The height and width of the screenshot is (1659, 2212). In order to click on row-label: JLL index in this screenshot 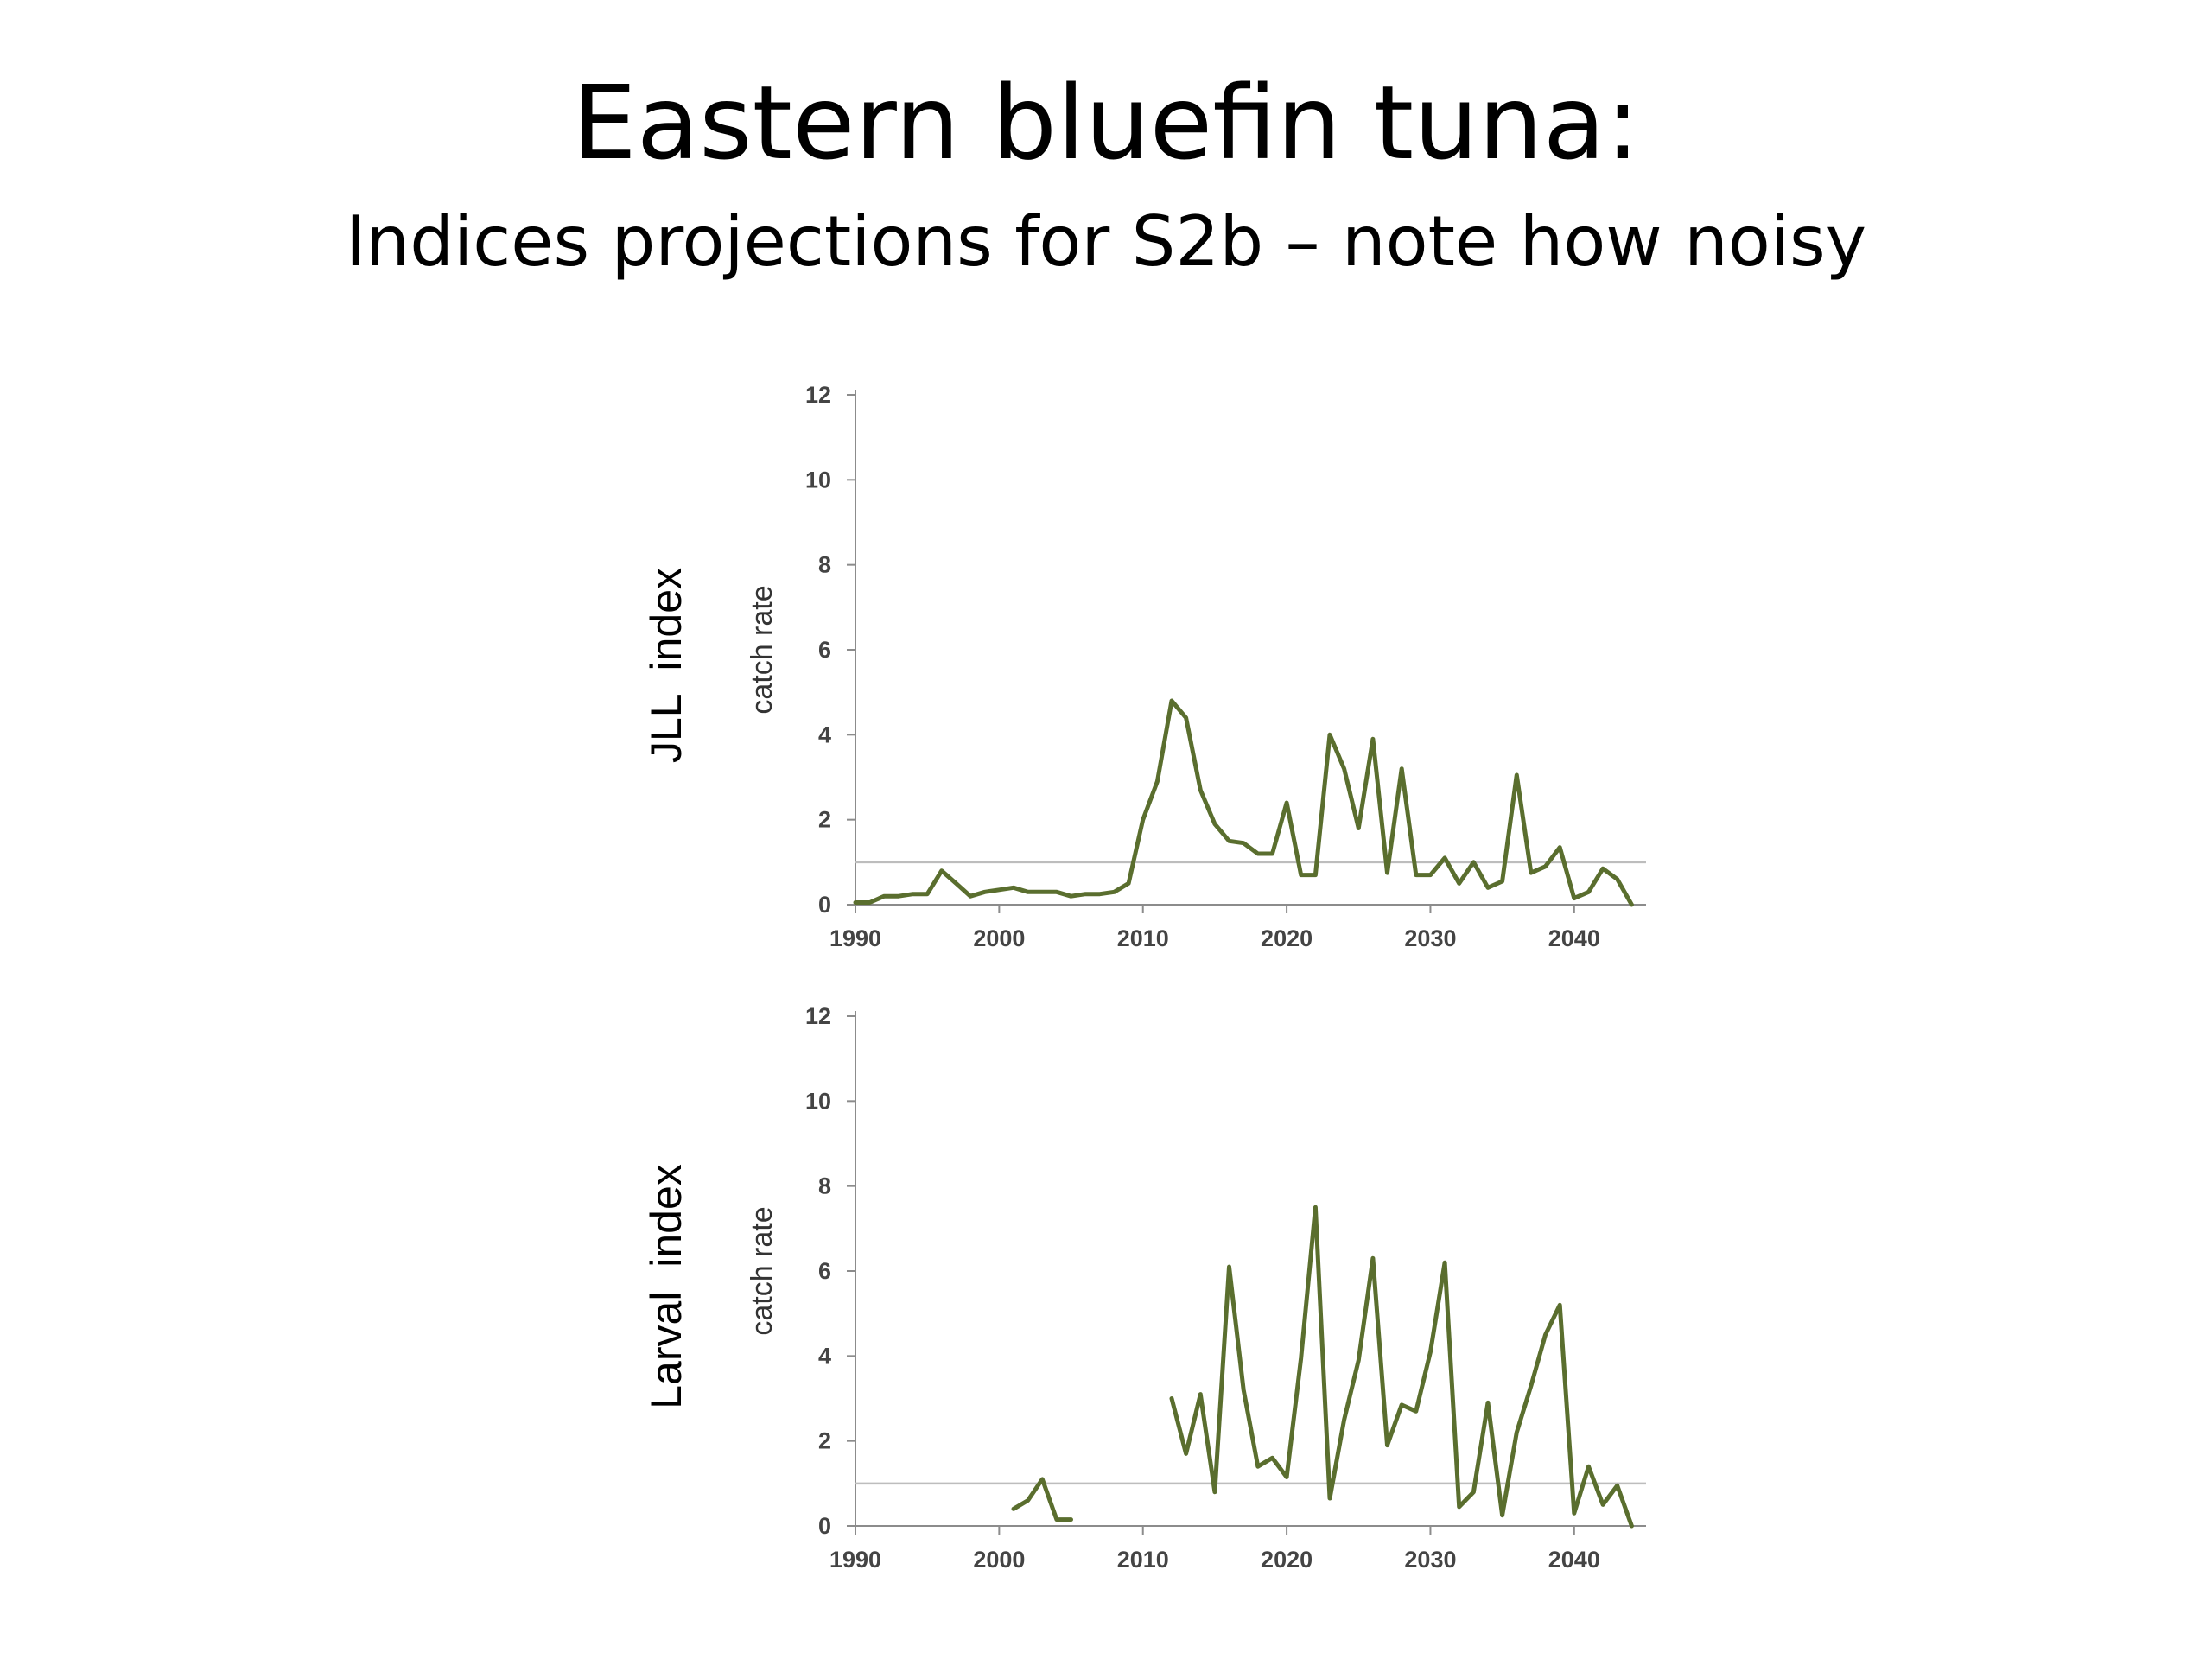, I will do `click(666, 665)`.